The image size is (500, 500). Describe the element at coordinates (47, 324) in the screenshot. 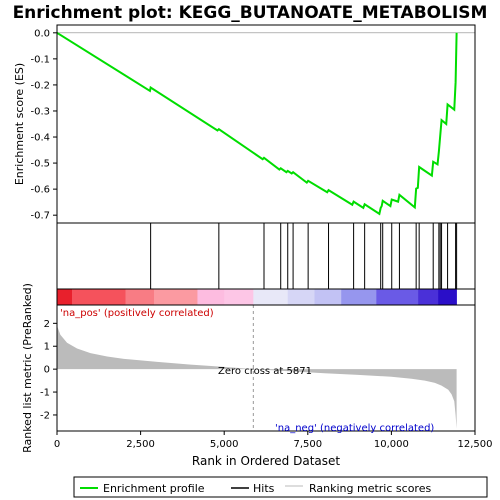

I see `rank-y-tick-label: 2` at that location.